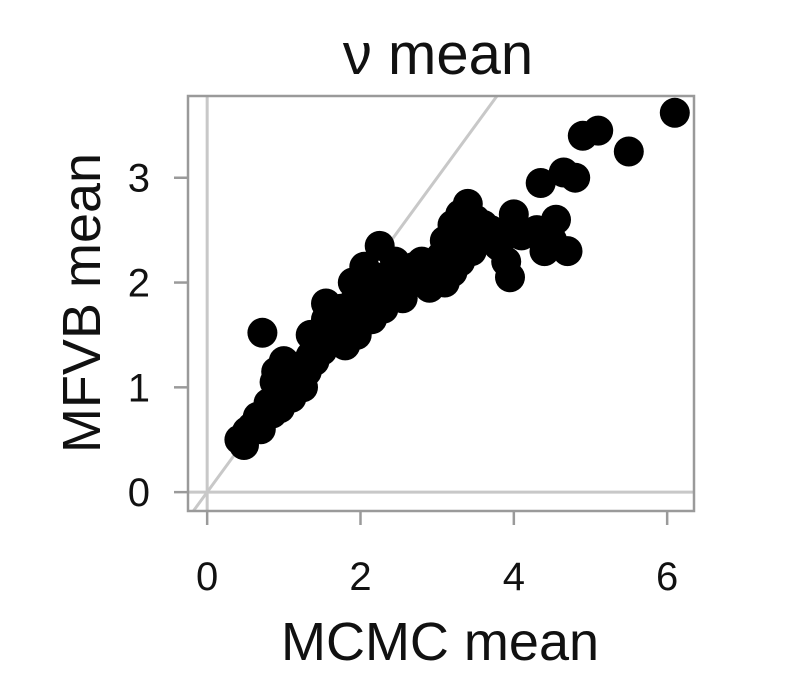 The height and width of the screenshot is (692, 801). Describe the element at coordinates (139, 388) in the screenshot. I see `y-tick-label: 1` at that location.